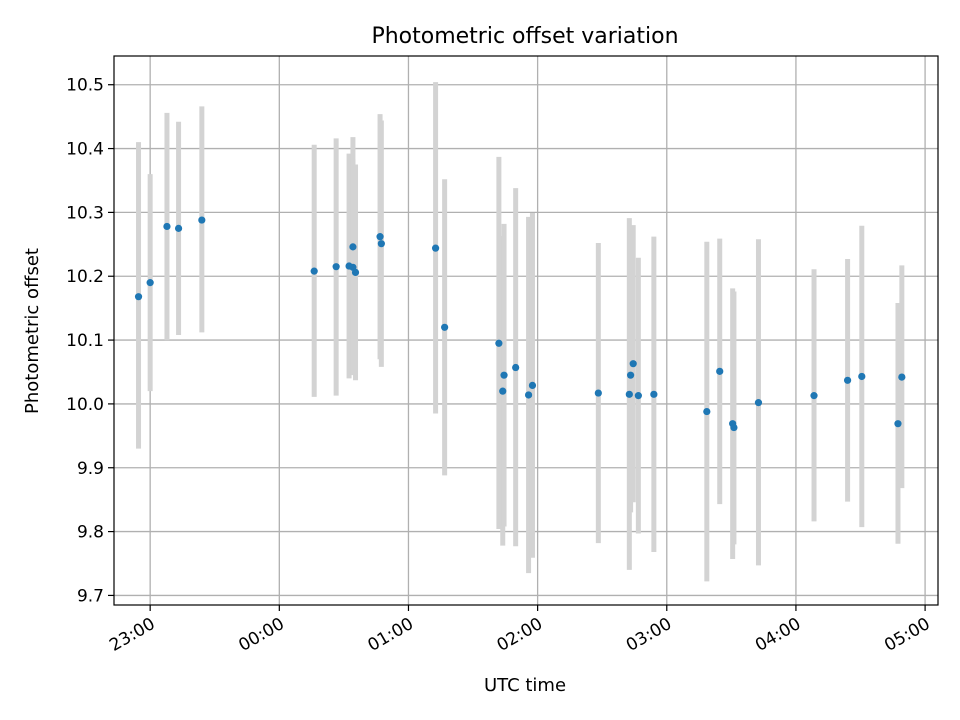 This screenshot has height=720, width=960. I want to click on y-tick-label: 10.3, so click(85, 213).